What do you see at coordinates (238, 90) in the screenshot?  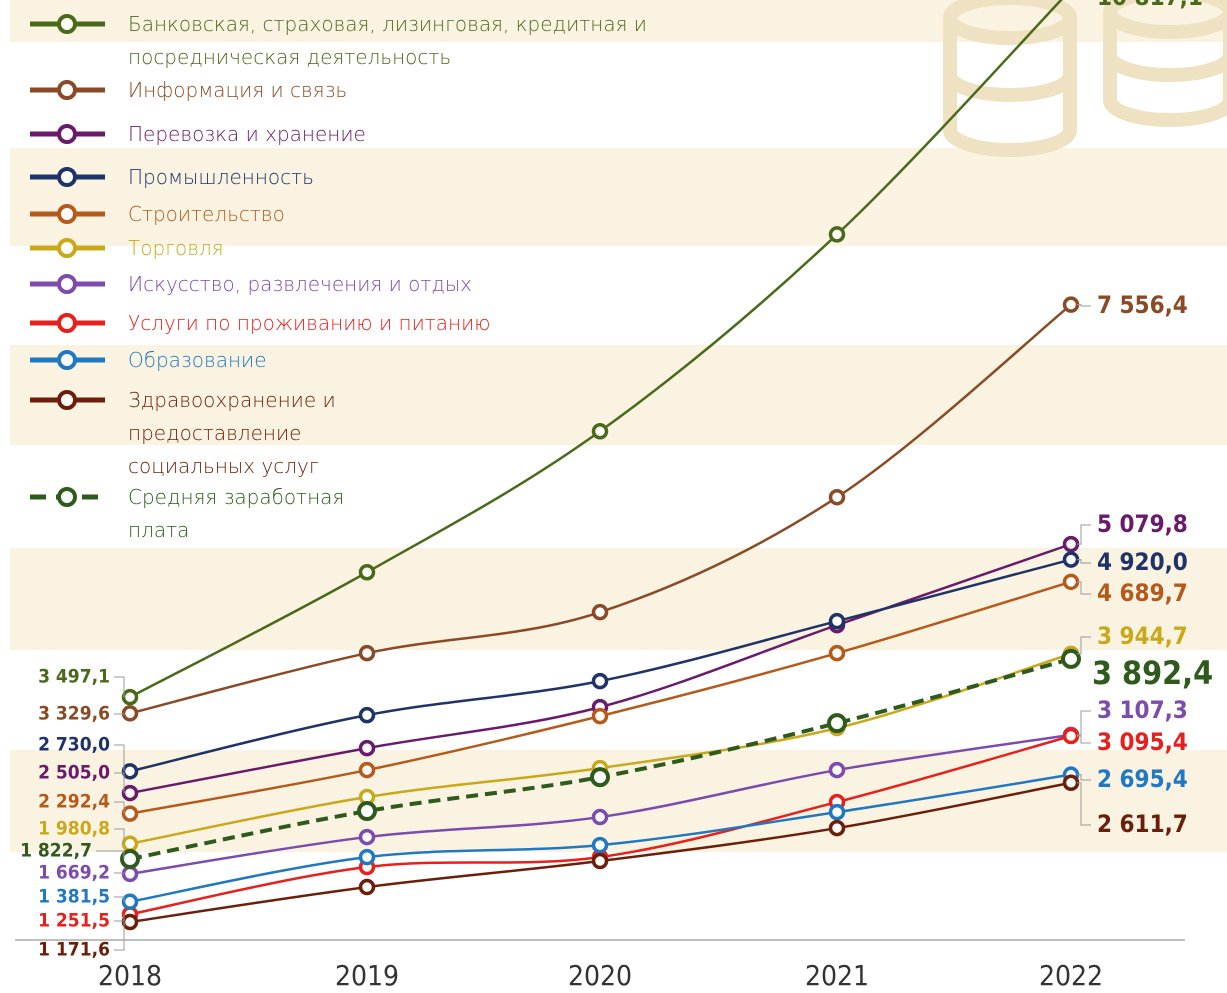 I see `legend-label: Информация и связь` at bounding box center [238, 90].